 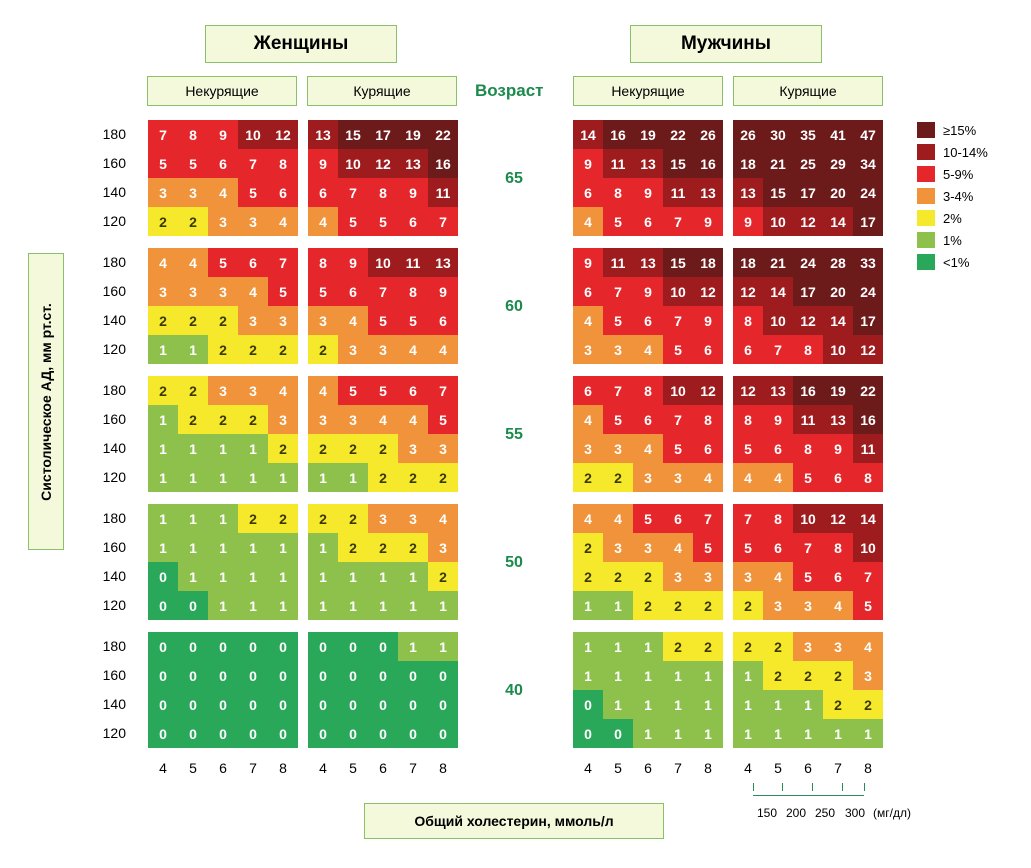 I want to click on men-header: Мужчины, so click(x=726, y=44).